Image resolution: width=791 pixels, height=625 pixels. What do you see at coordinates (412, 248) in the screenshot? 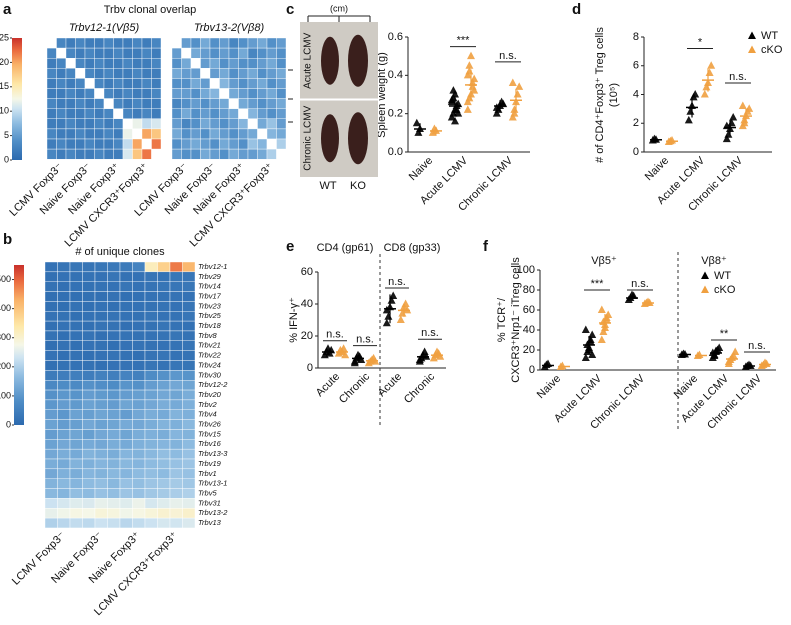
I see `group-title: CD8 (gp33)` at bounding box center [412, 248].